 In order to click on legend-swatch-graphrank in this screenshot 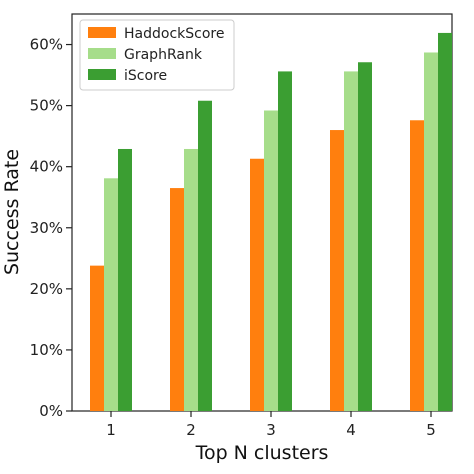, I will do `click(102, 53)`.